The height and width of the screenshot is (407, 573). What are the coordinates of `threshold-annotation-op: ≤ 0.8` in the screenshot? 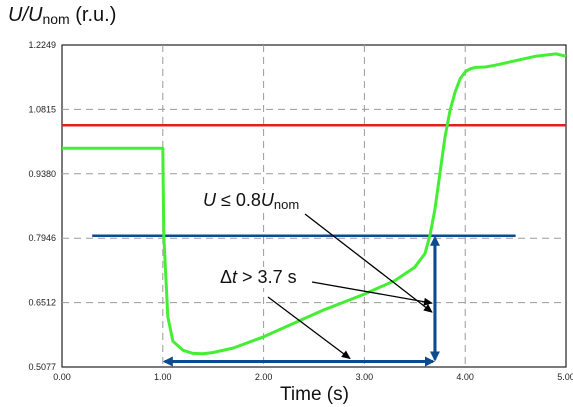 It's located at (238, 200).